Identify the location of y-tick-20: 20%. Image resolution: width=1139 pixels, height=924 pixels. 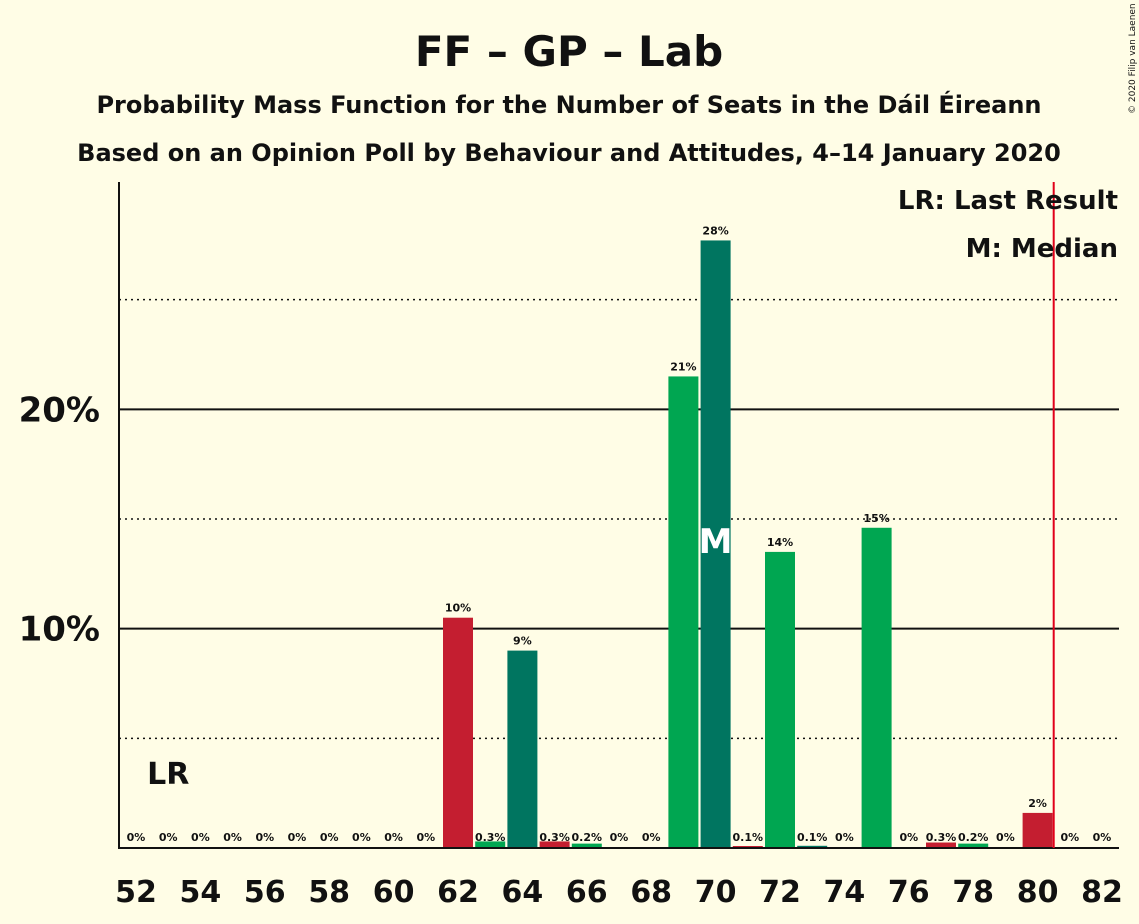
(59, 410).